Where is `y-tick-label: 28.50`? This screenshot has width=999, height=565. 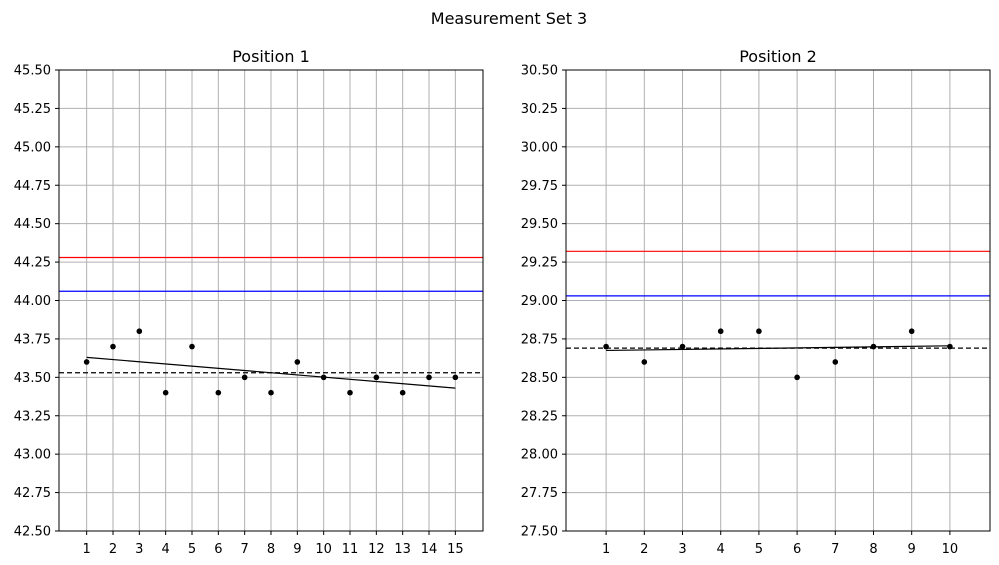 y-tick-label: 28.50 is located at coordinates (539, 378).